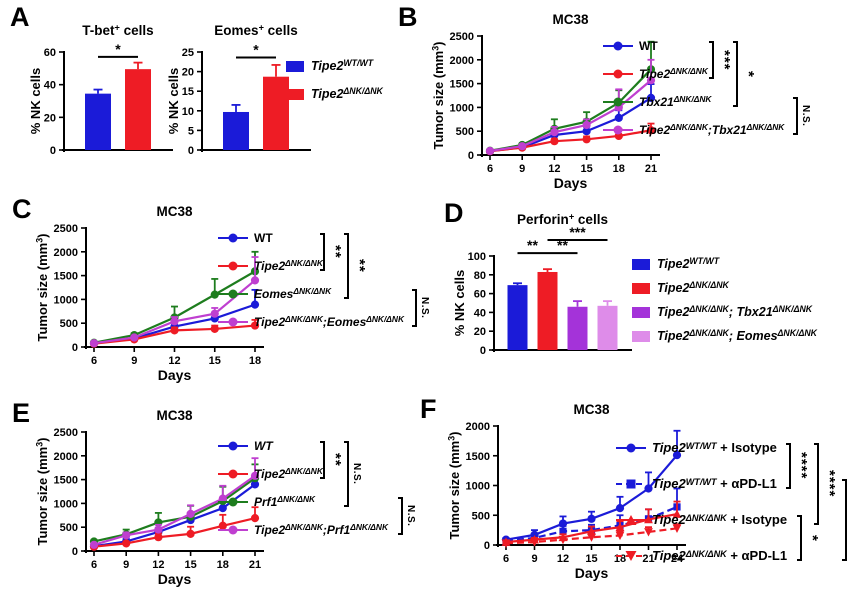 This screenshot has width=856, height=609. Describe the element at coordinates (720, 520) in the screenshot. I see `legend-label: Tipe2ΔNK/ΔNK + Isotype` at that location.